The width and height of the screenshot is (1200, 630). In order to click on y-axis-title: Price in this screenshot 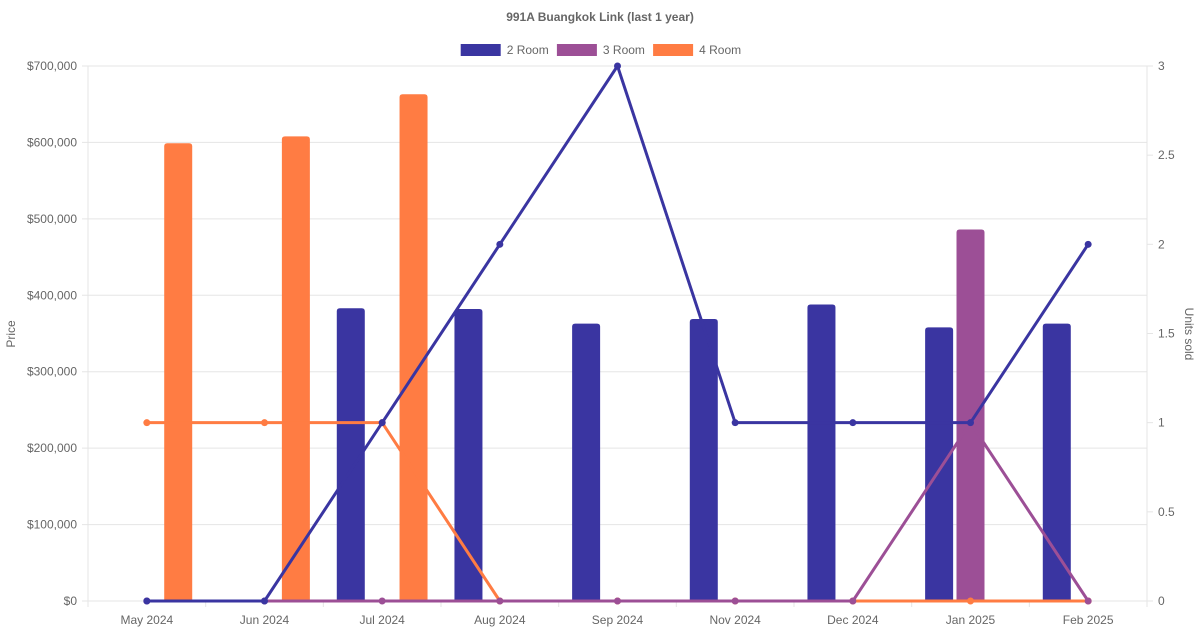, I will do `click(11, 334)`.